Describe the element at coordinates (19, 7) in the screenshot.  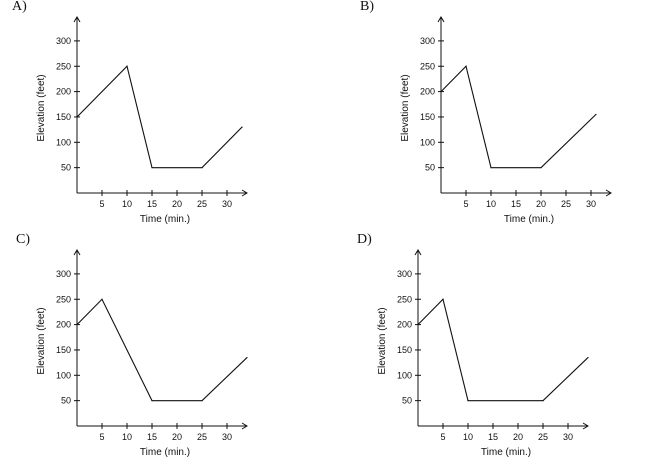
I see `panel-label-a: A)` at that location.